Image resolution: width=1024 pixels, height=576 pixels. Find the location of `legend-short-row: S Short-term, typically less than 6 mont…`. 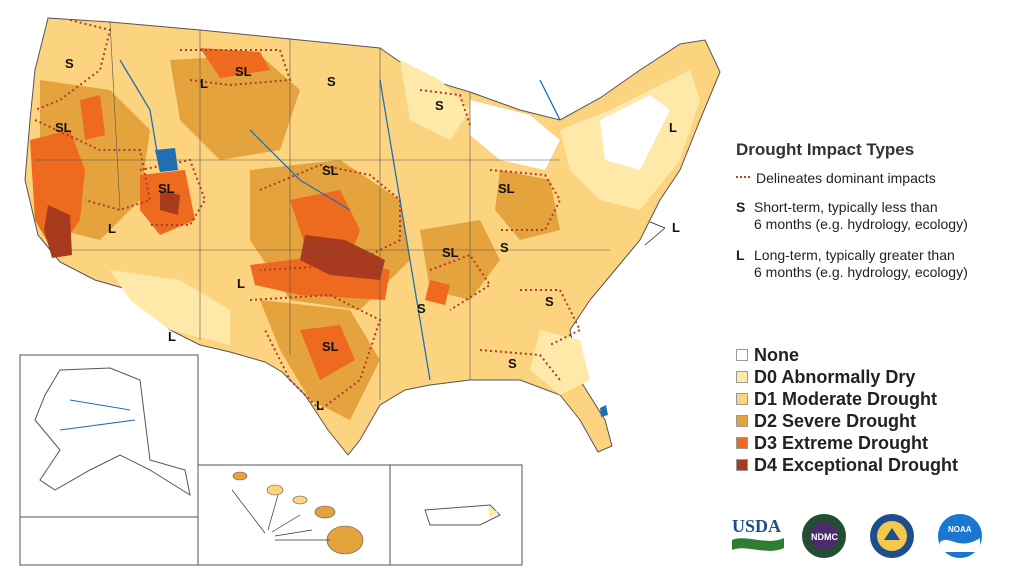

legend-short-row: S Short-term, typically less than 6 mont… is located at coordinates (876, 216).